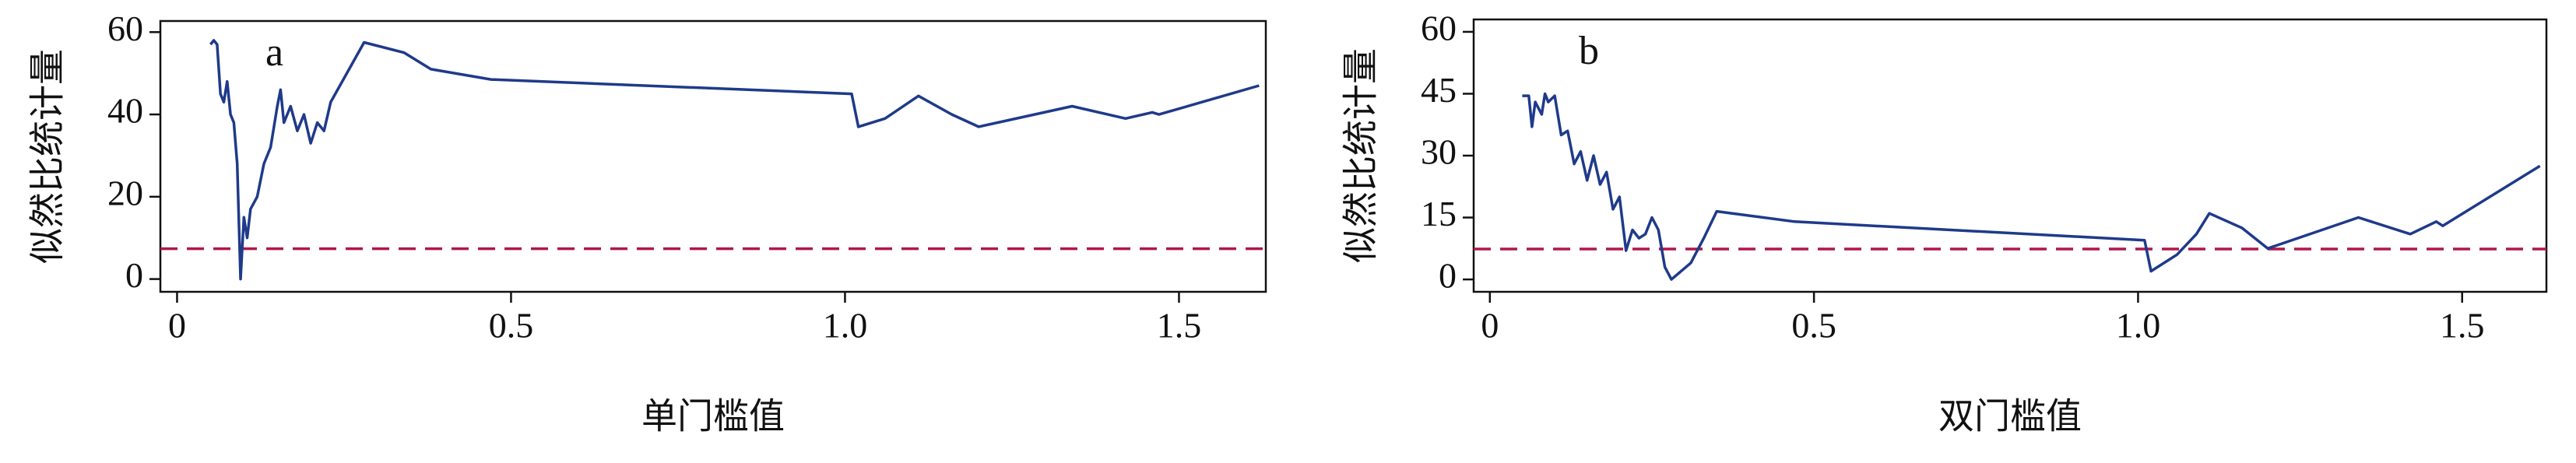  What do you see at coordinates (2010, 417) in the screenshot?
I see `x-axis-label: 双门槛值` at bounding box center [2010, 417].